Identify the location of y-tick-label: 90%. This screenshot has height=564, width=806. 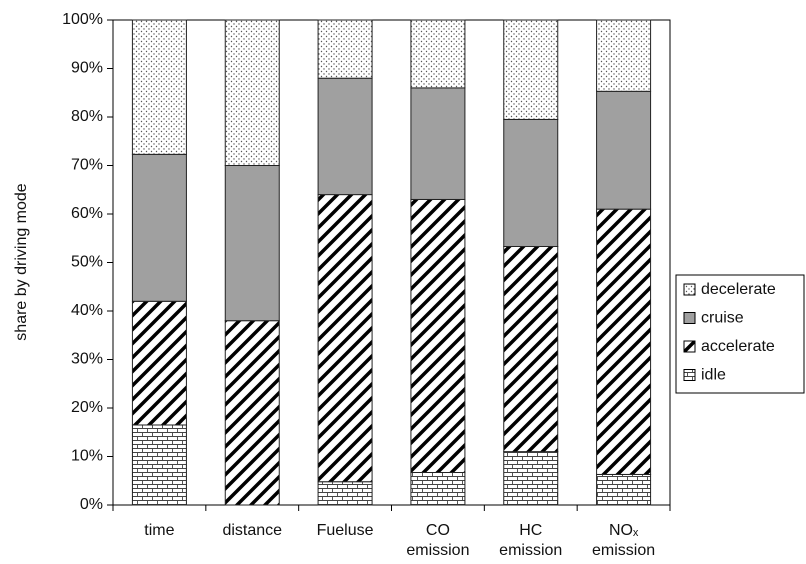
(87, 68).